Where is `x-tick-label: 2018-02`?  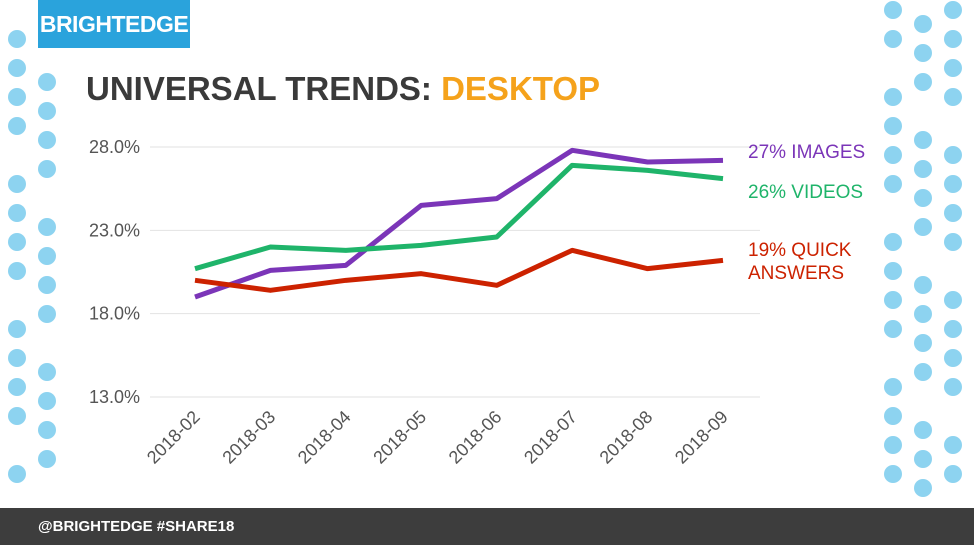
x-tick-label: 2018-02 is located at coordinates (173, 437).